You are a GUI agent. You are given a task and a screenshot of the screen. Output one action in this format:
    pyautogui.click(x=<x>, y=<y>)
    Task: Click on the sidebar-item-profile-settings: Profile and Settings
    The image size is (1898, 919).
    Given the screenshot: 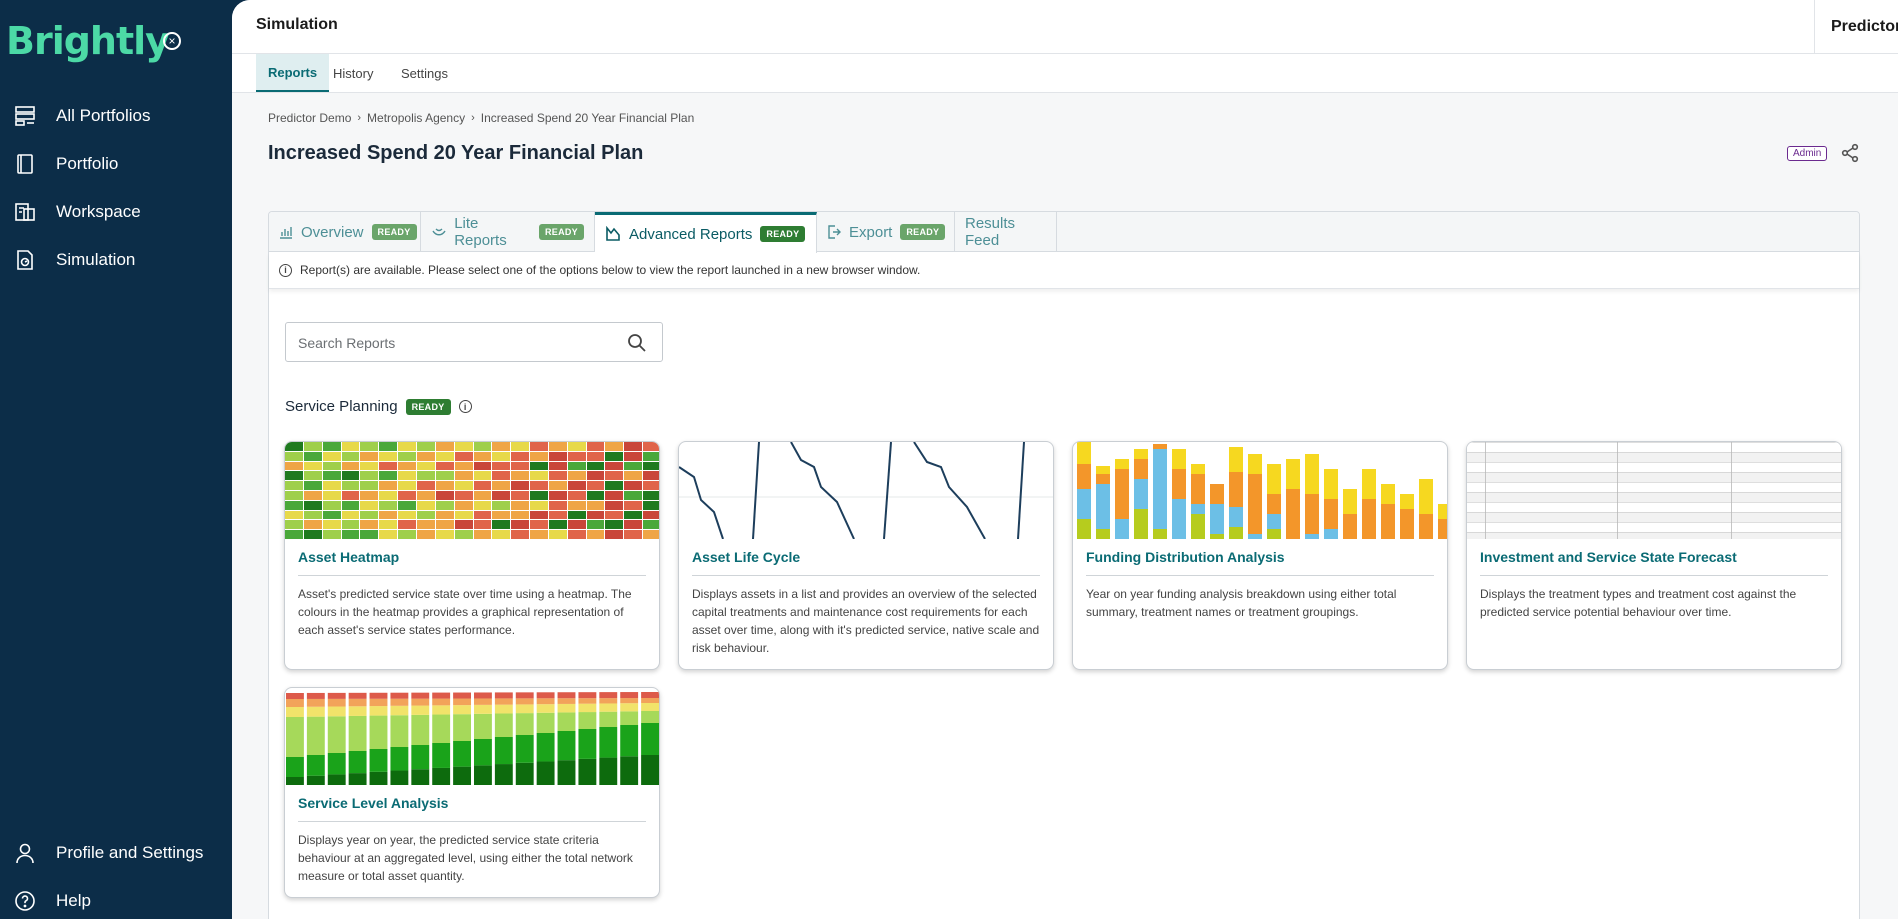 What is the action you would take?
    pyautogui.click(x=116, y=853)
    